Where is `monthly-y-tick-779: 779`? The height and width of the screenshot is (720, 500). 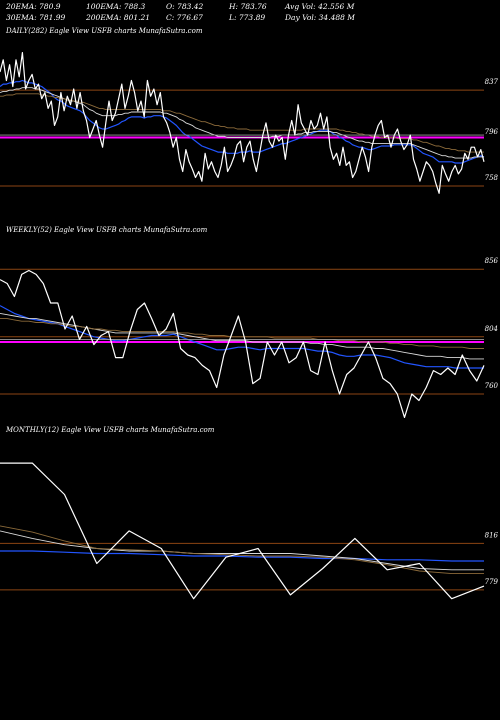 monthly-y-tick-779: 779 is located at coordinates (492, 582).